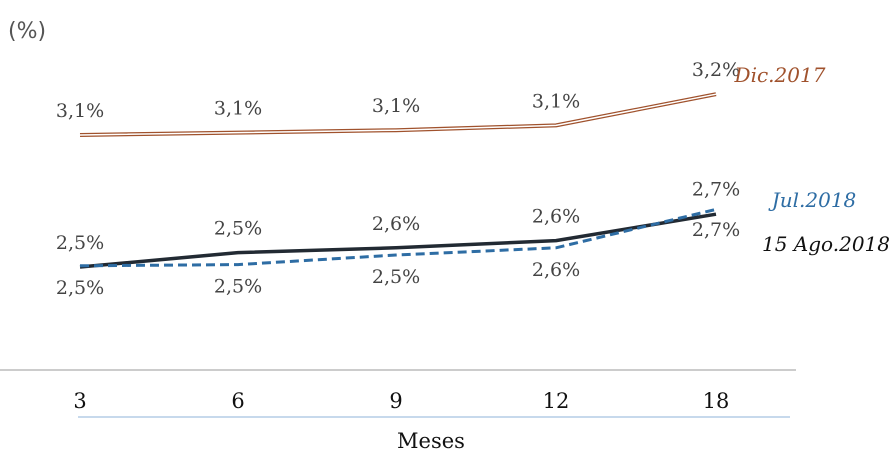 This screenshot has height=452, width=894. Describe the element at coordinates (716, 230) in the screenshot. I see `data-label-ago2018: 2,7%` at that location.